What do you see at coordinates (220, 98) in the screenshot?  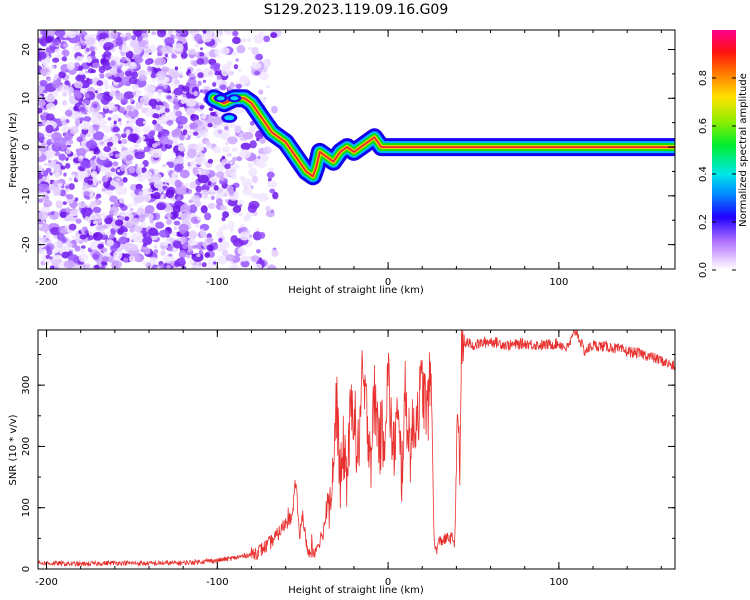 I see `ridge-blob-core` at bounding box center [220, 98].